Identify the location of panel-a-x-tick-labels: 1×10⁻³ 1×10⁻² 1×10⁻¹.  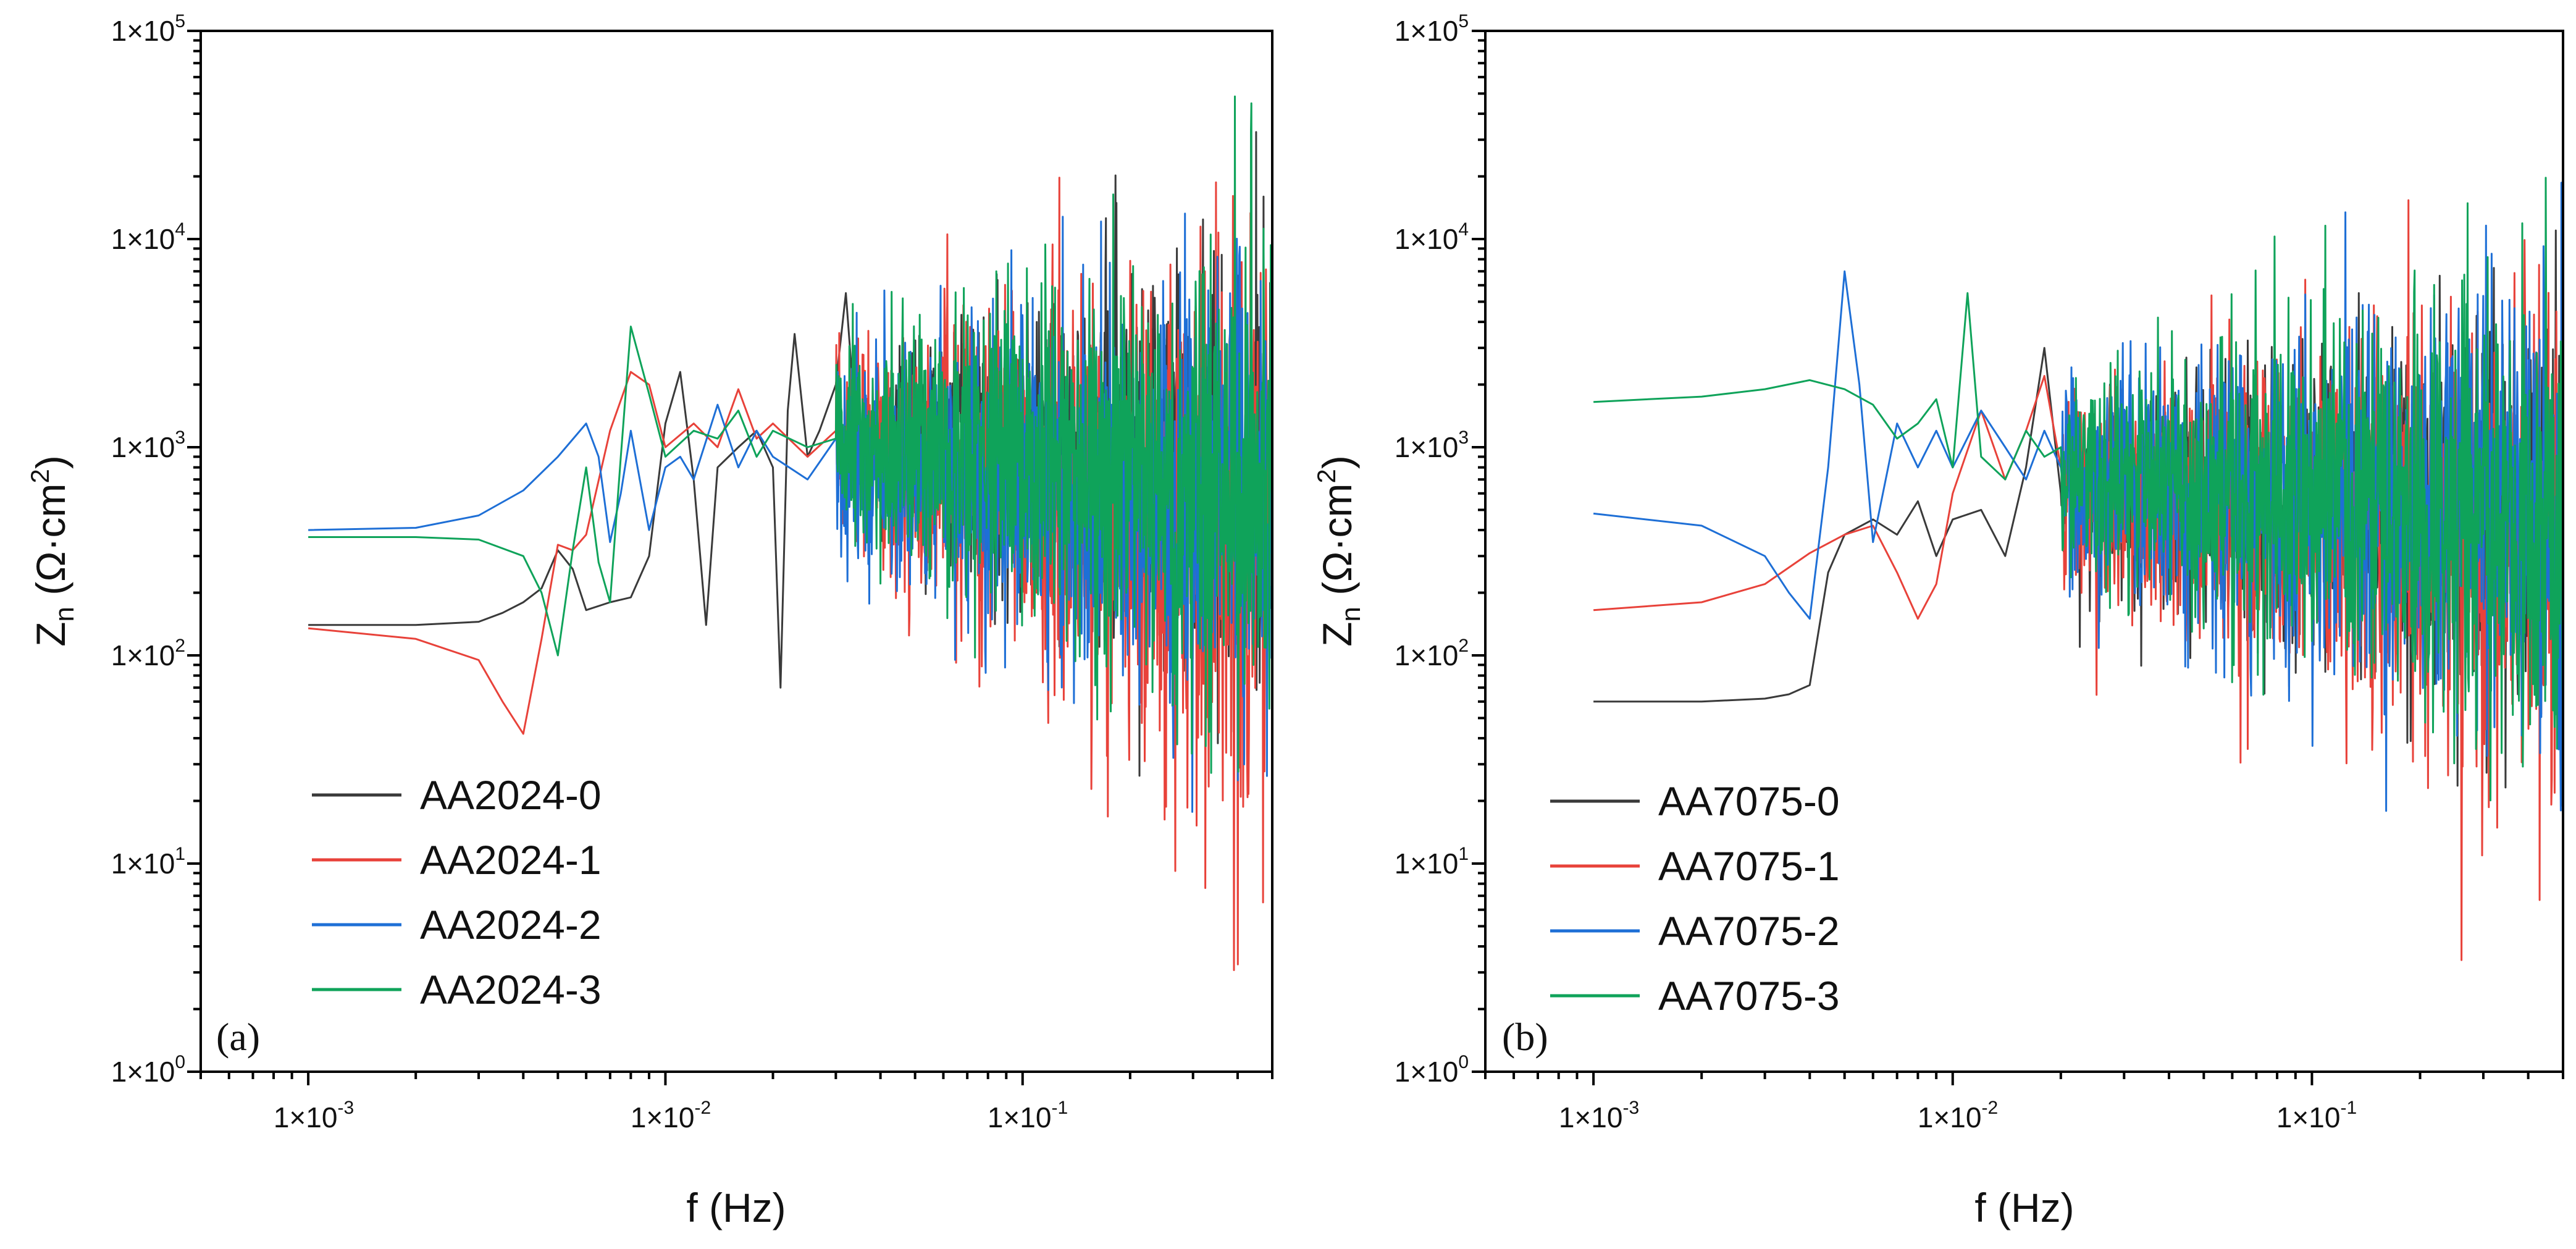
(671, 1115).